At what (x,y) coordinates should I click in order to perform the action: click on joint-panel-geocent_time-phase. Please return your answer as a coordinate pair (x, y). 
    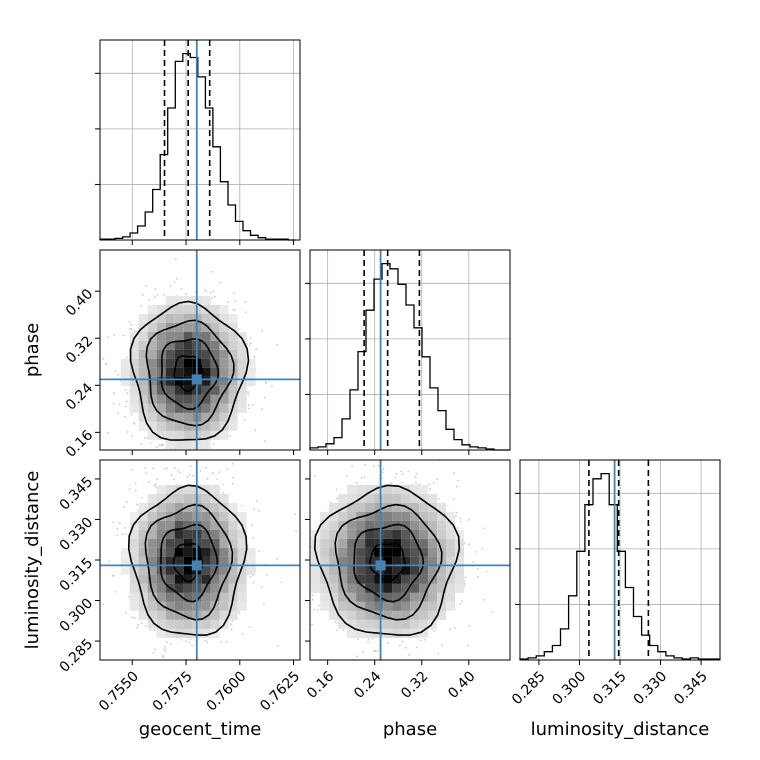
    Looking at the image, I should click on (198, 352).